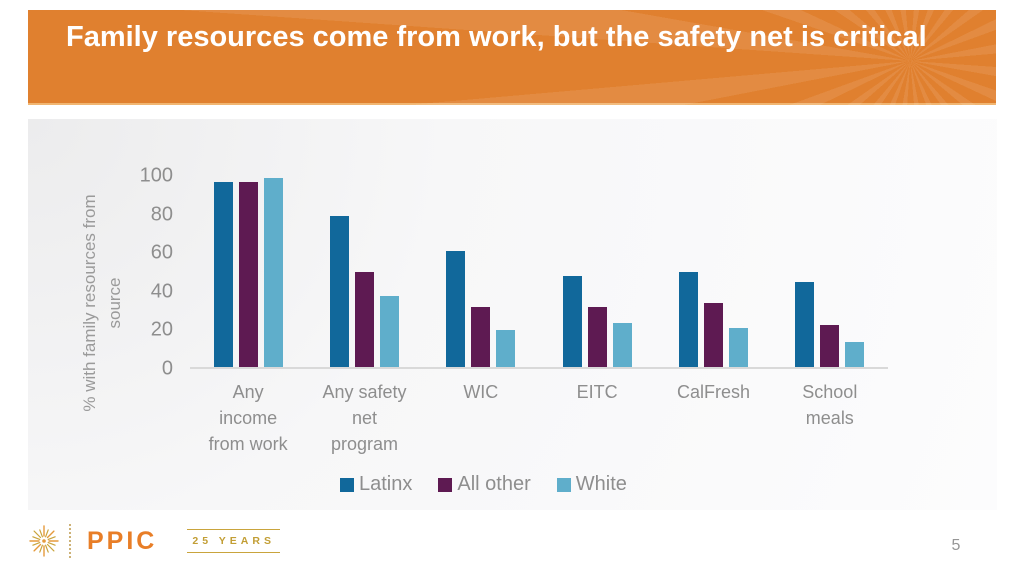 The width and height of the screenshot is (1024, 576). Describe the element at coordinates (100, 272) in the screenshot. I see `y-axis-ticks: 0 20 40 60 80 100` at that location.